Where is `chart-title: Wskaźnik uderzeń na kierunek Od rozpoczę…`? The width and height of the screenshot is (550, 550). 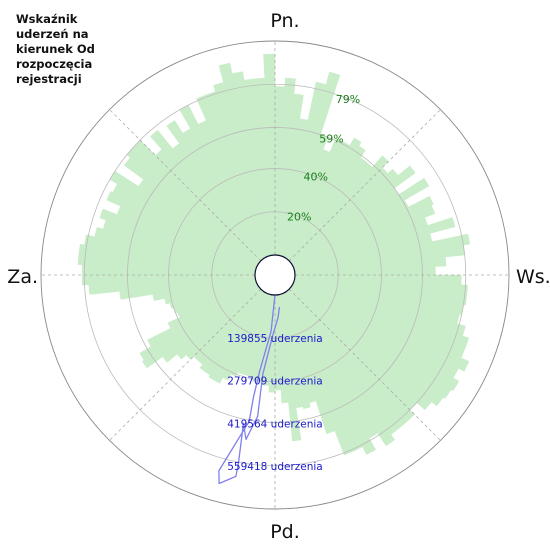
chart-title: Wskaźnik uderzeń na kierunek Od rozpoczę… is located at coordinates (55, 49).